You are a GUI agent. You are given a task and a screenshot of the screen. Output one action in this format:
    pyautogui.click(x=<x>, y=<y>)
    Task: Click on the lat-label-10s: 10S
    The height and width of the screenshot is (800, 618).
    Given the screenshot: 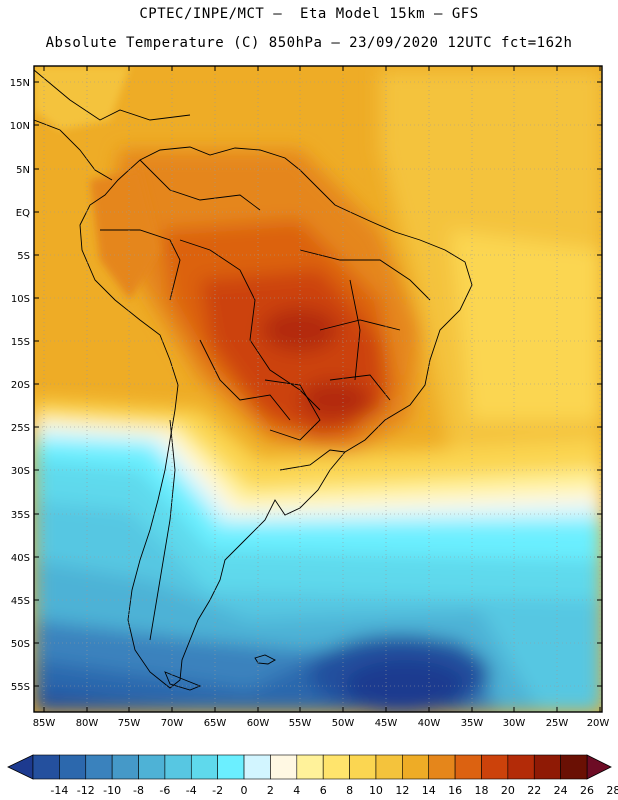 What is the action you would take?
    pyautogui.click(x=20, y=299)
    